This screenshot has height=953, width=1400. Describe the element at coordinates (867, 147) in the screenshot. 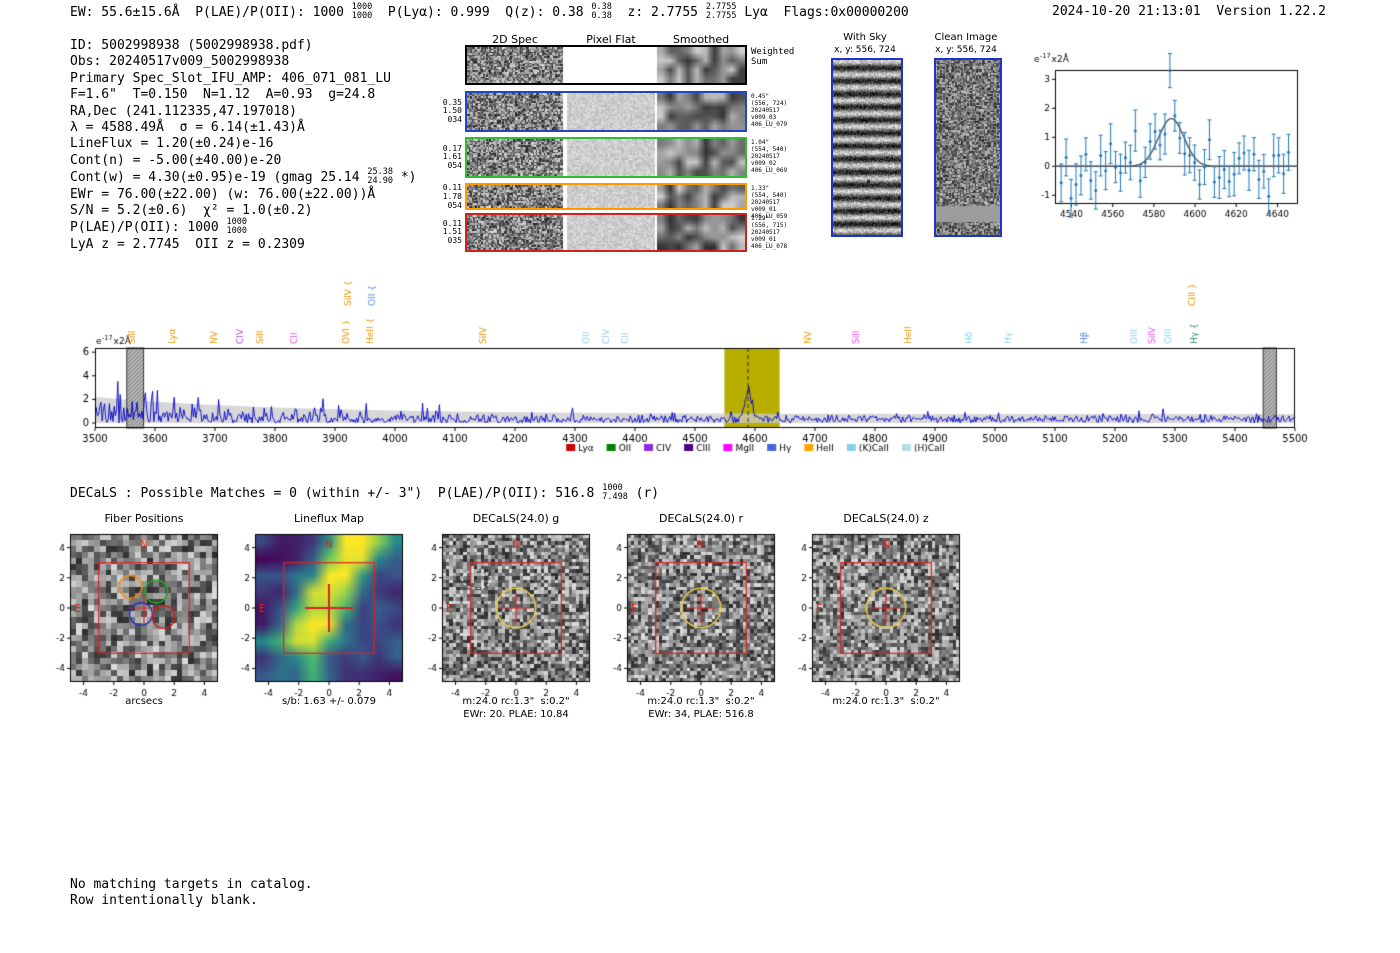

I see `with-sky-image` at that location.